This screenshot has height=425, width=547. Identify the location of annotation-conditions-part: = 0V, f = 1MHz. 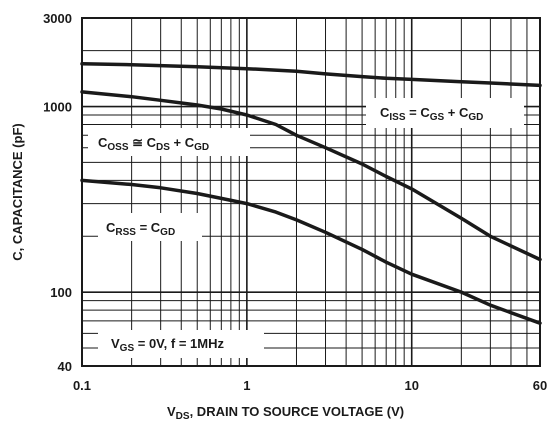
(179, 343).